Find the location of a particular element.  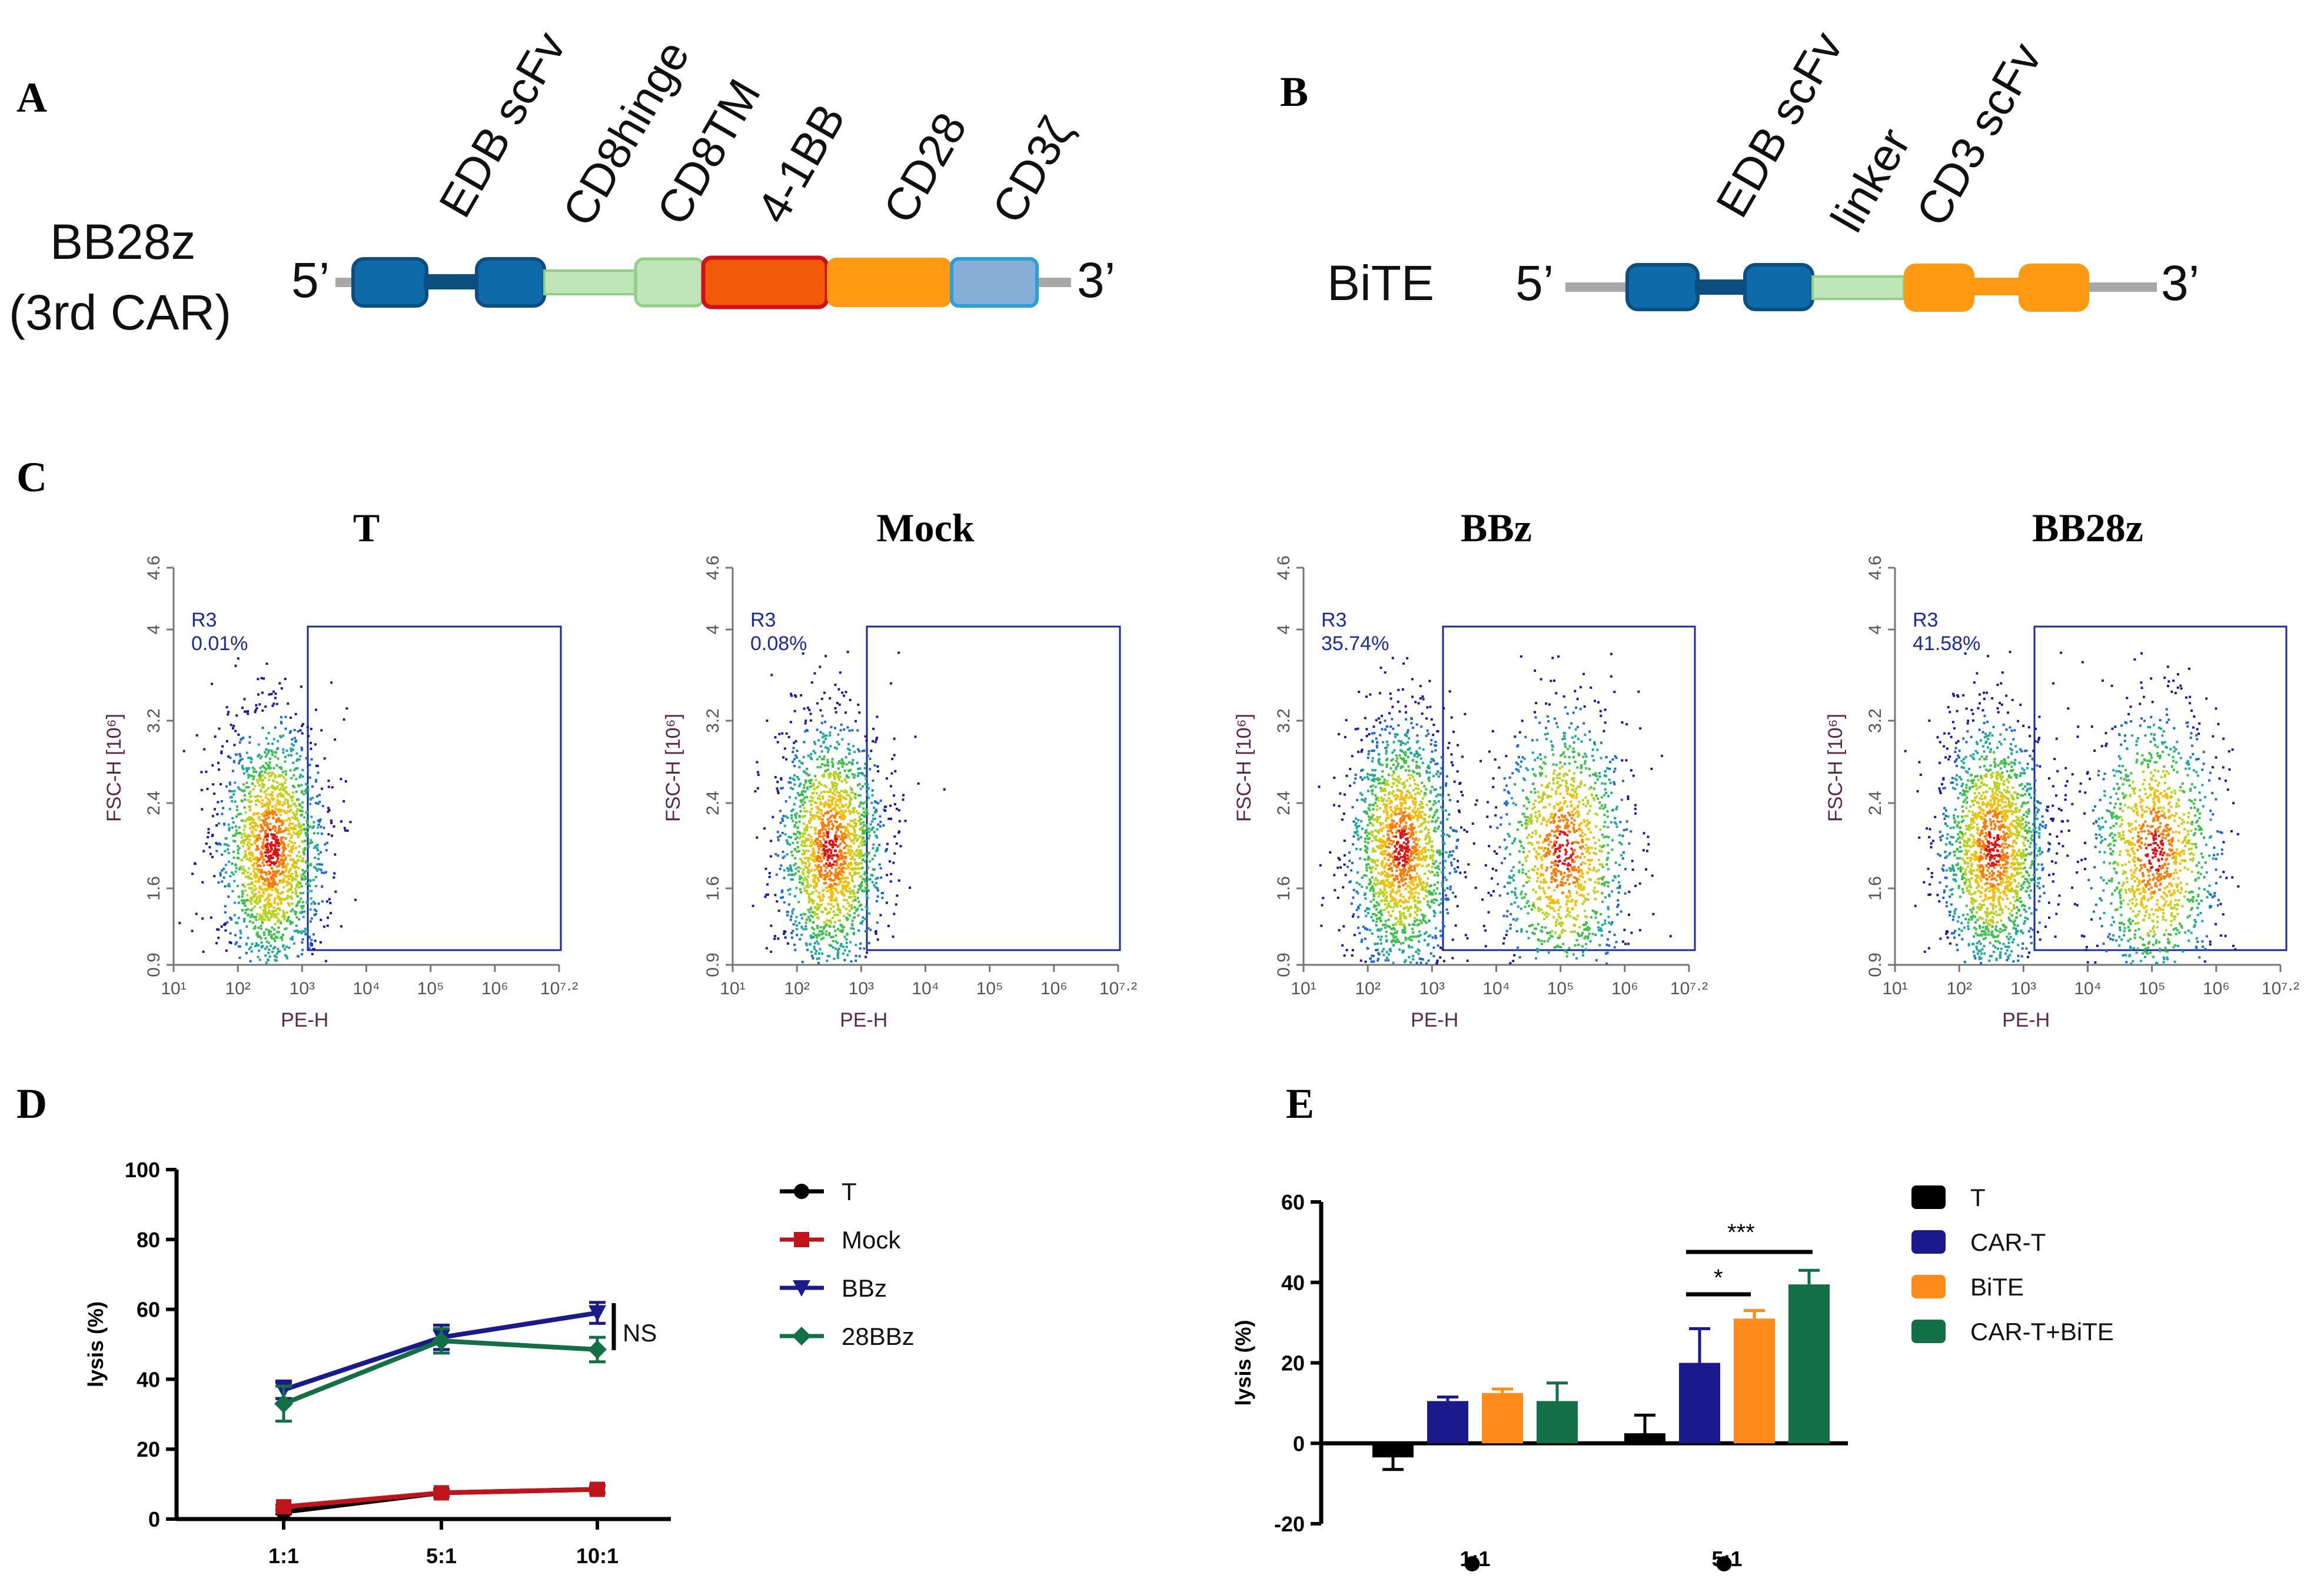

flow-x-tick-label: 10¹ is located at coordinates (173, 989).